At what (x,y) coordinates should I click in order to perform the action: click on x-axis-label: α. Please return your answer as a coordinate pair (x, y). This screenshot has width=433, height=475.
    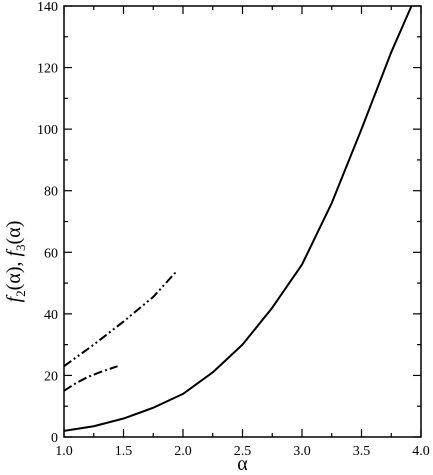
    Looking at the image, I should click on (242, 464).